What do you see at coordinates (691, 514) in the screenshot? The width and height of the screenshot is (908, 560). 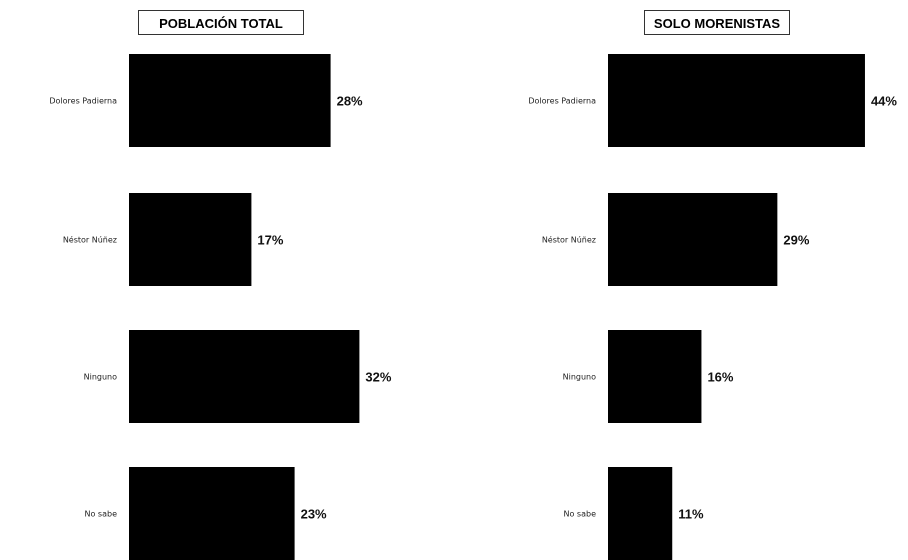 I see `value-label: 11%` at bounding box center [691, 514].